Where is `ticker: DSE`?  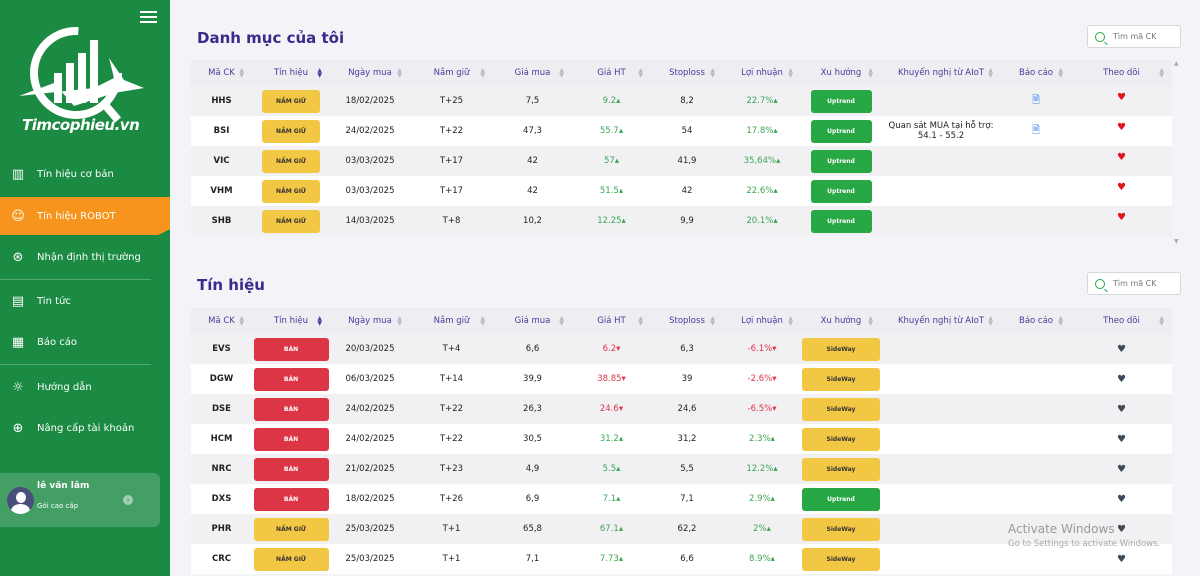
ticker: DSE is located at coordinates (221, 409).